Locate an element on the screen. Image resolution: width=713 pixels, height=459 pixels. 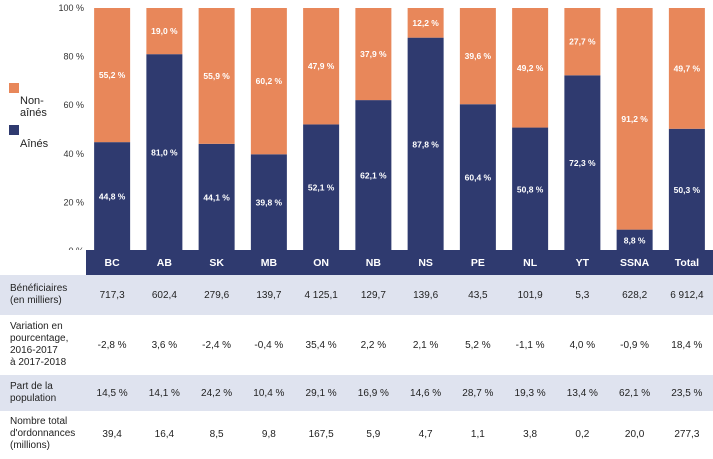
data-label: 81,0 % is located at coordinates (164, 153).